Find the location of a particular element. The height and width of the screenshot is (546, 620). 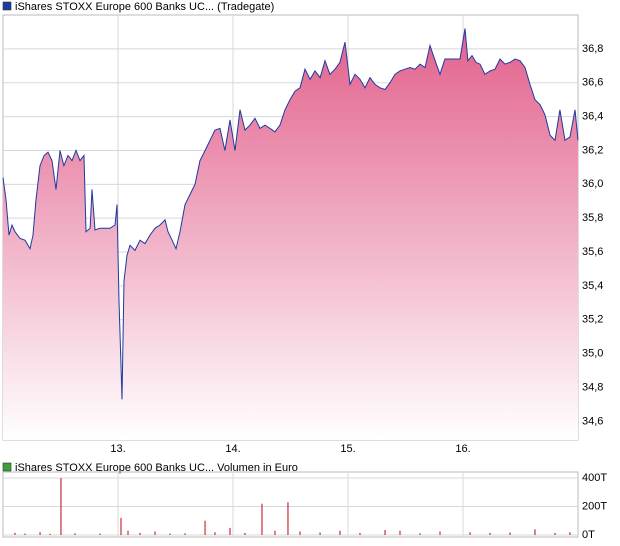

y-tick-label: 35,6 is located at coordinates (592, 252).